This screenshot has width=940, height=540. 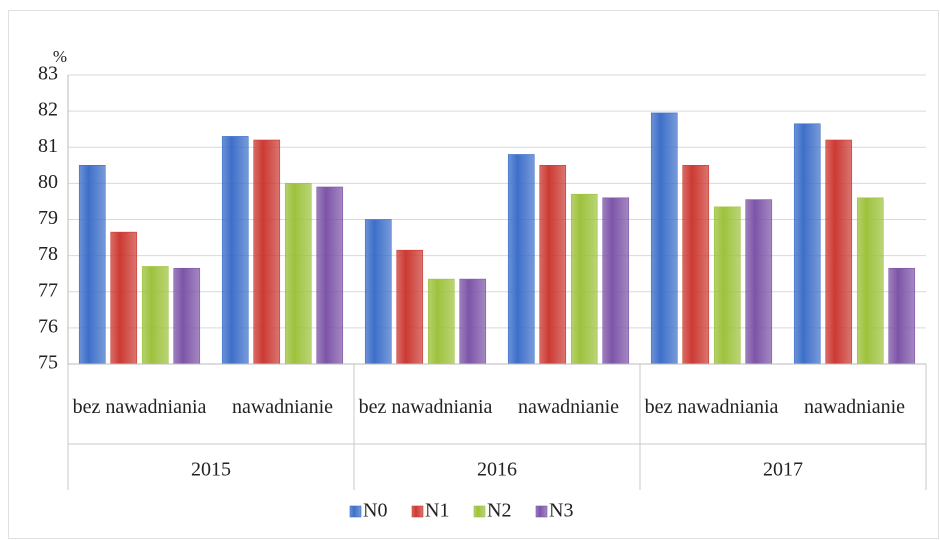 I want to click on legend-label: N0, so click(x=375, y=511).